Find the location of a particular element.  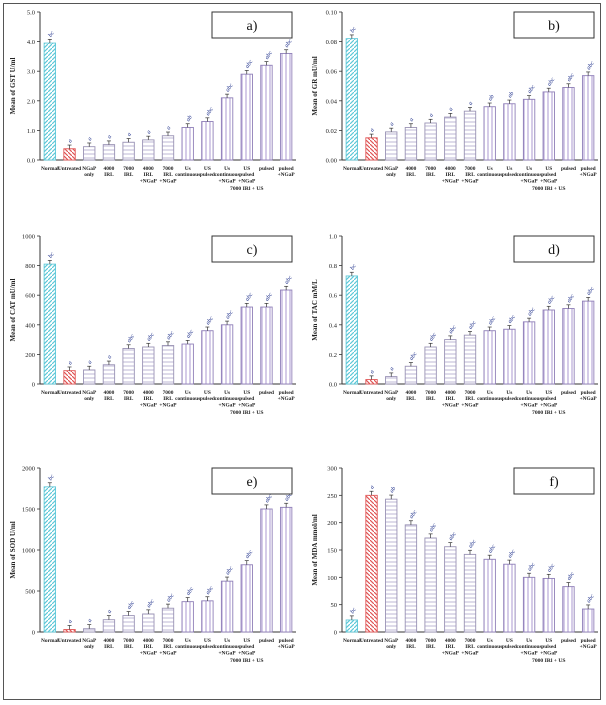

panel-label-box is located at coordinates (252, 25).